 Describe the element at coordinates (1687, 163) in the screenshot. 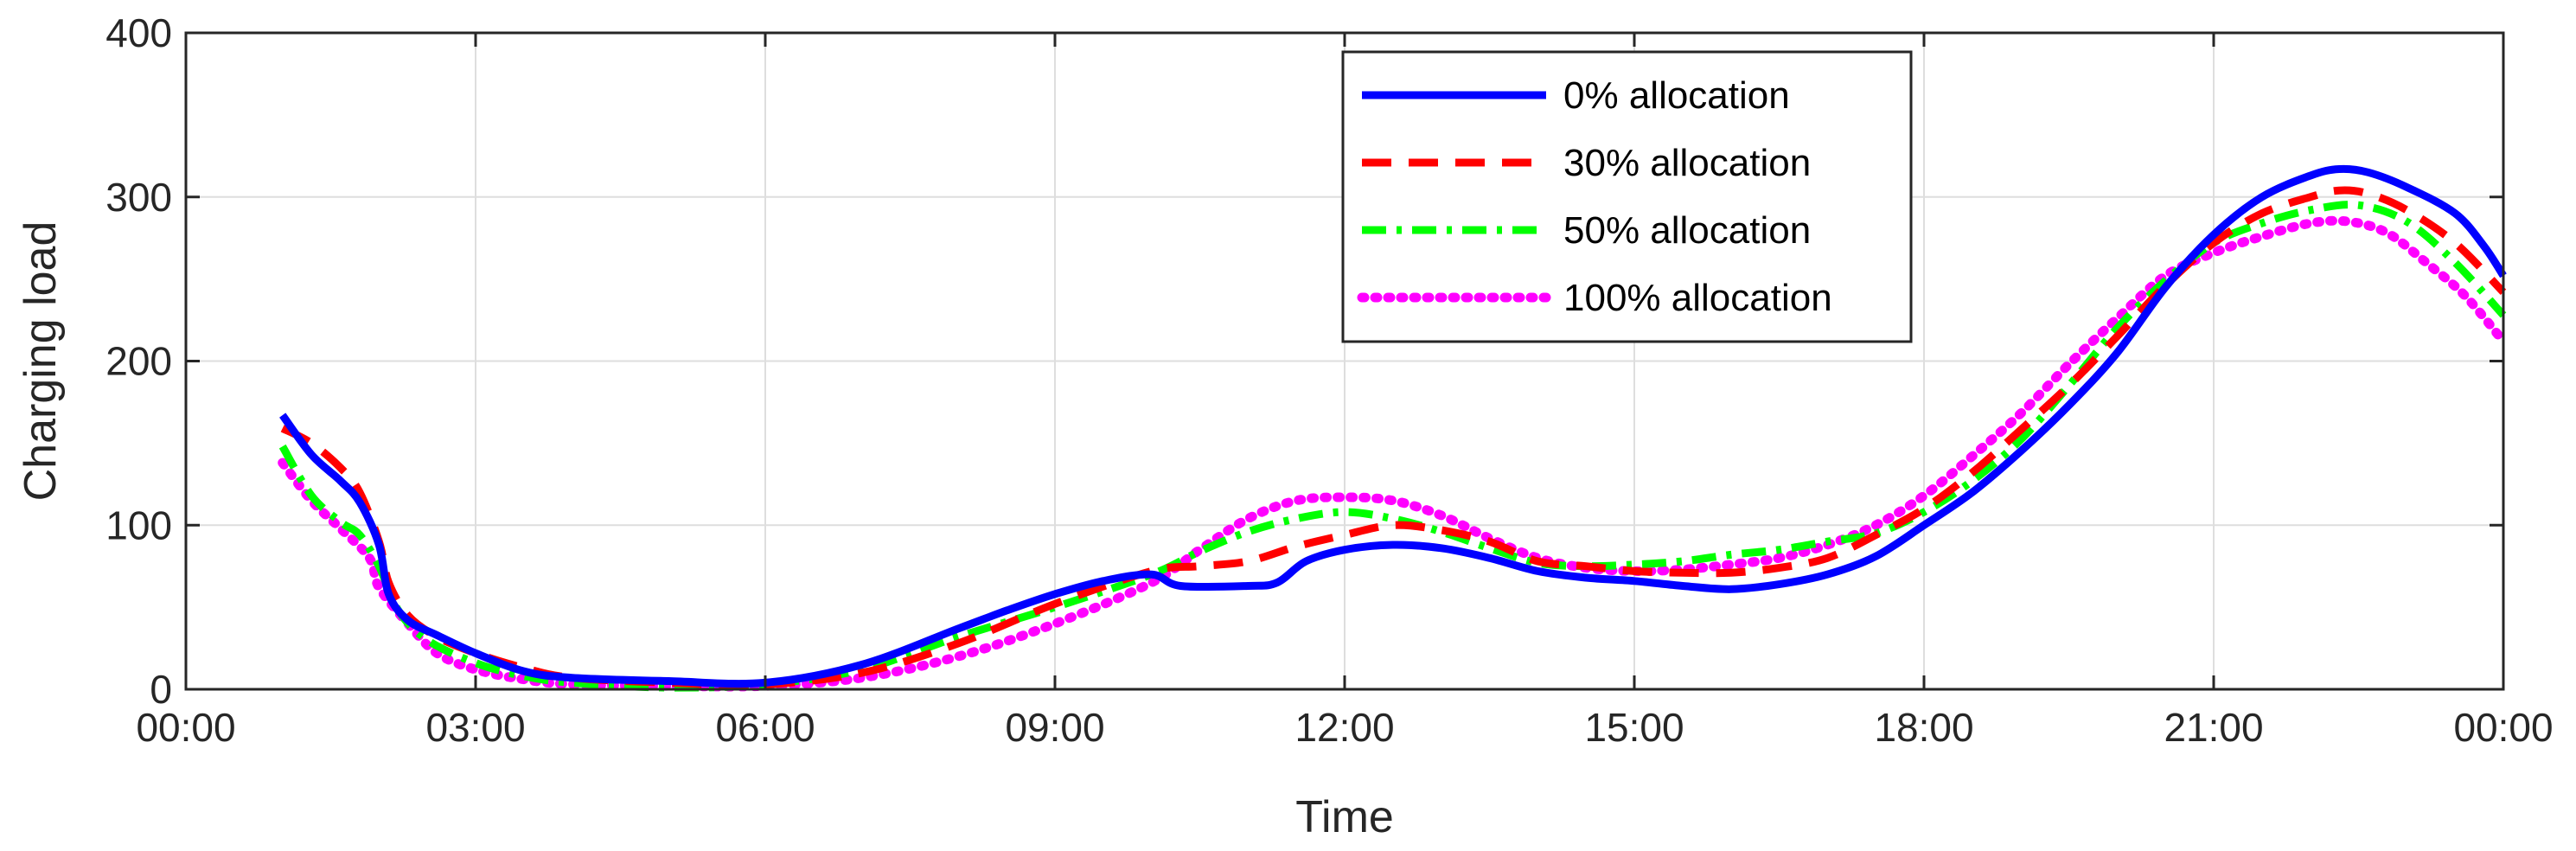

I see `legend-label-30-percent-allocation: 30% allocation` at that location.